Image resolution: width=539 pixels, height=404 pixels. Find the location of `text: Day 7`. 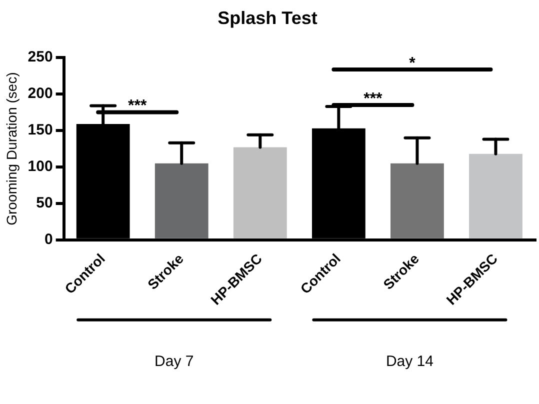

text: Day 7 is located at coordinates (174, 361).